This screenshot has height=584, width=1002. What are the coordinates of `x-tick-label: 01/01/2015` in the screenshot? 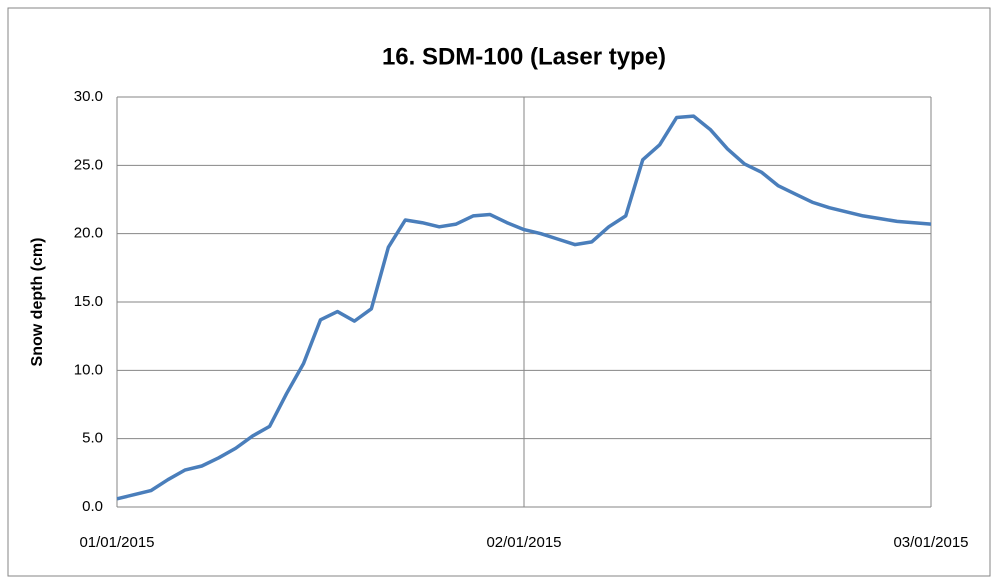 It's located at (116, 542).